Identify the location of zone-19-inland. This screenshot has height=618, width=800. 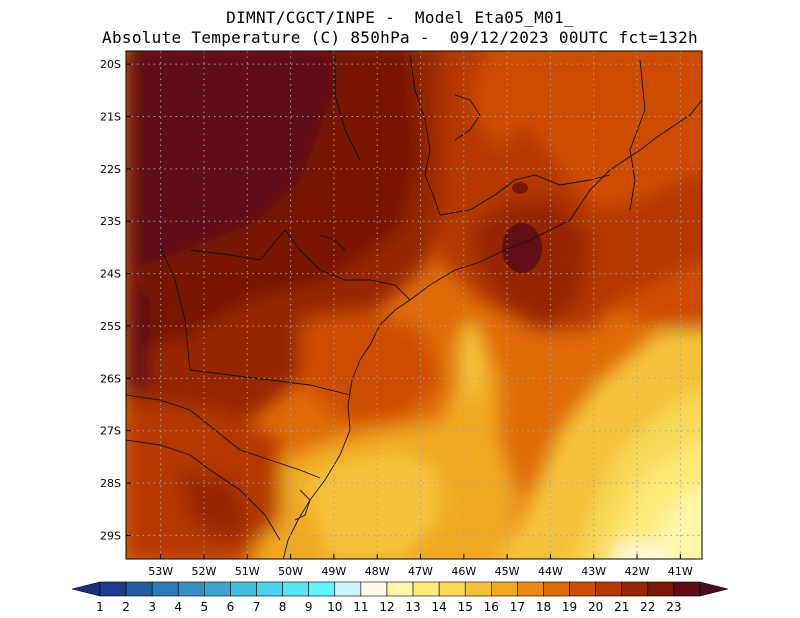
(500, 105).